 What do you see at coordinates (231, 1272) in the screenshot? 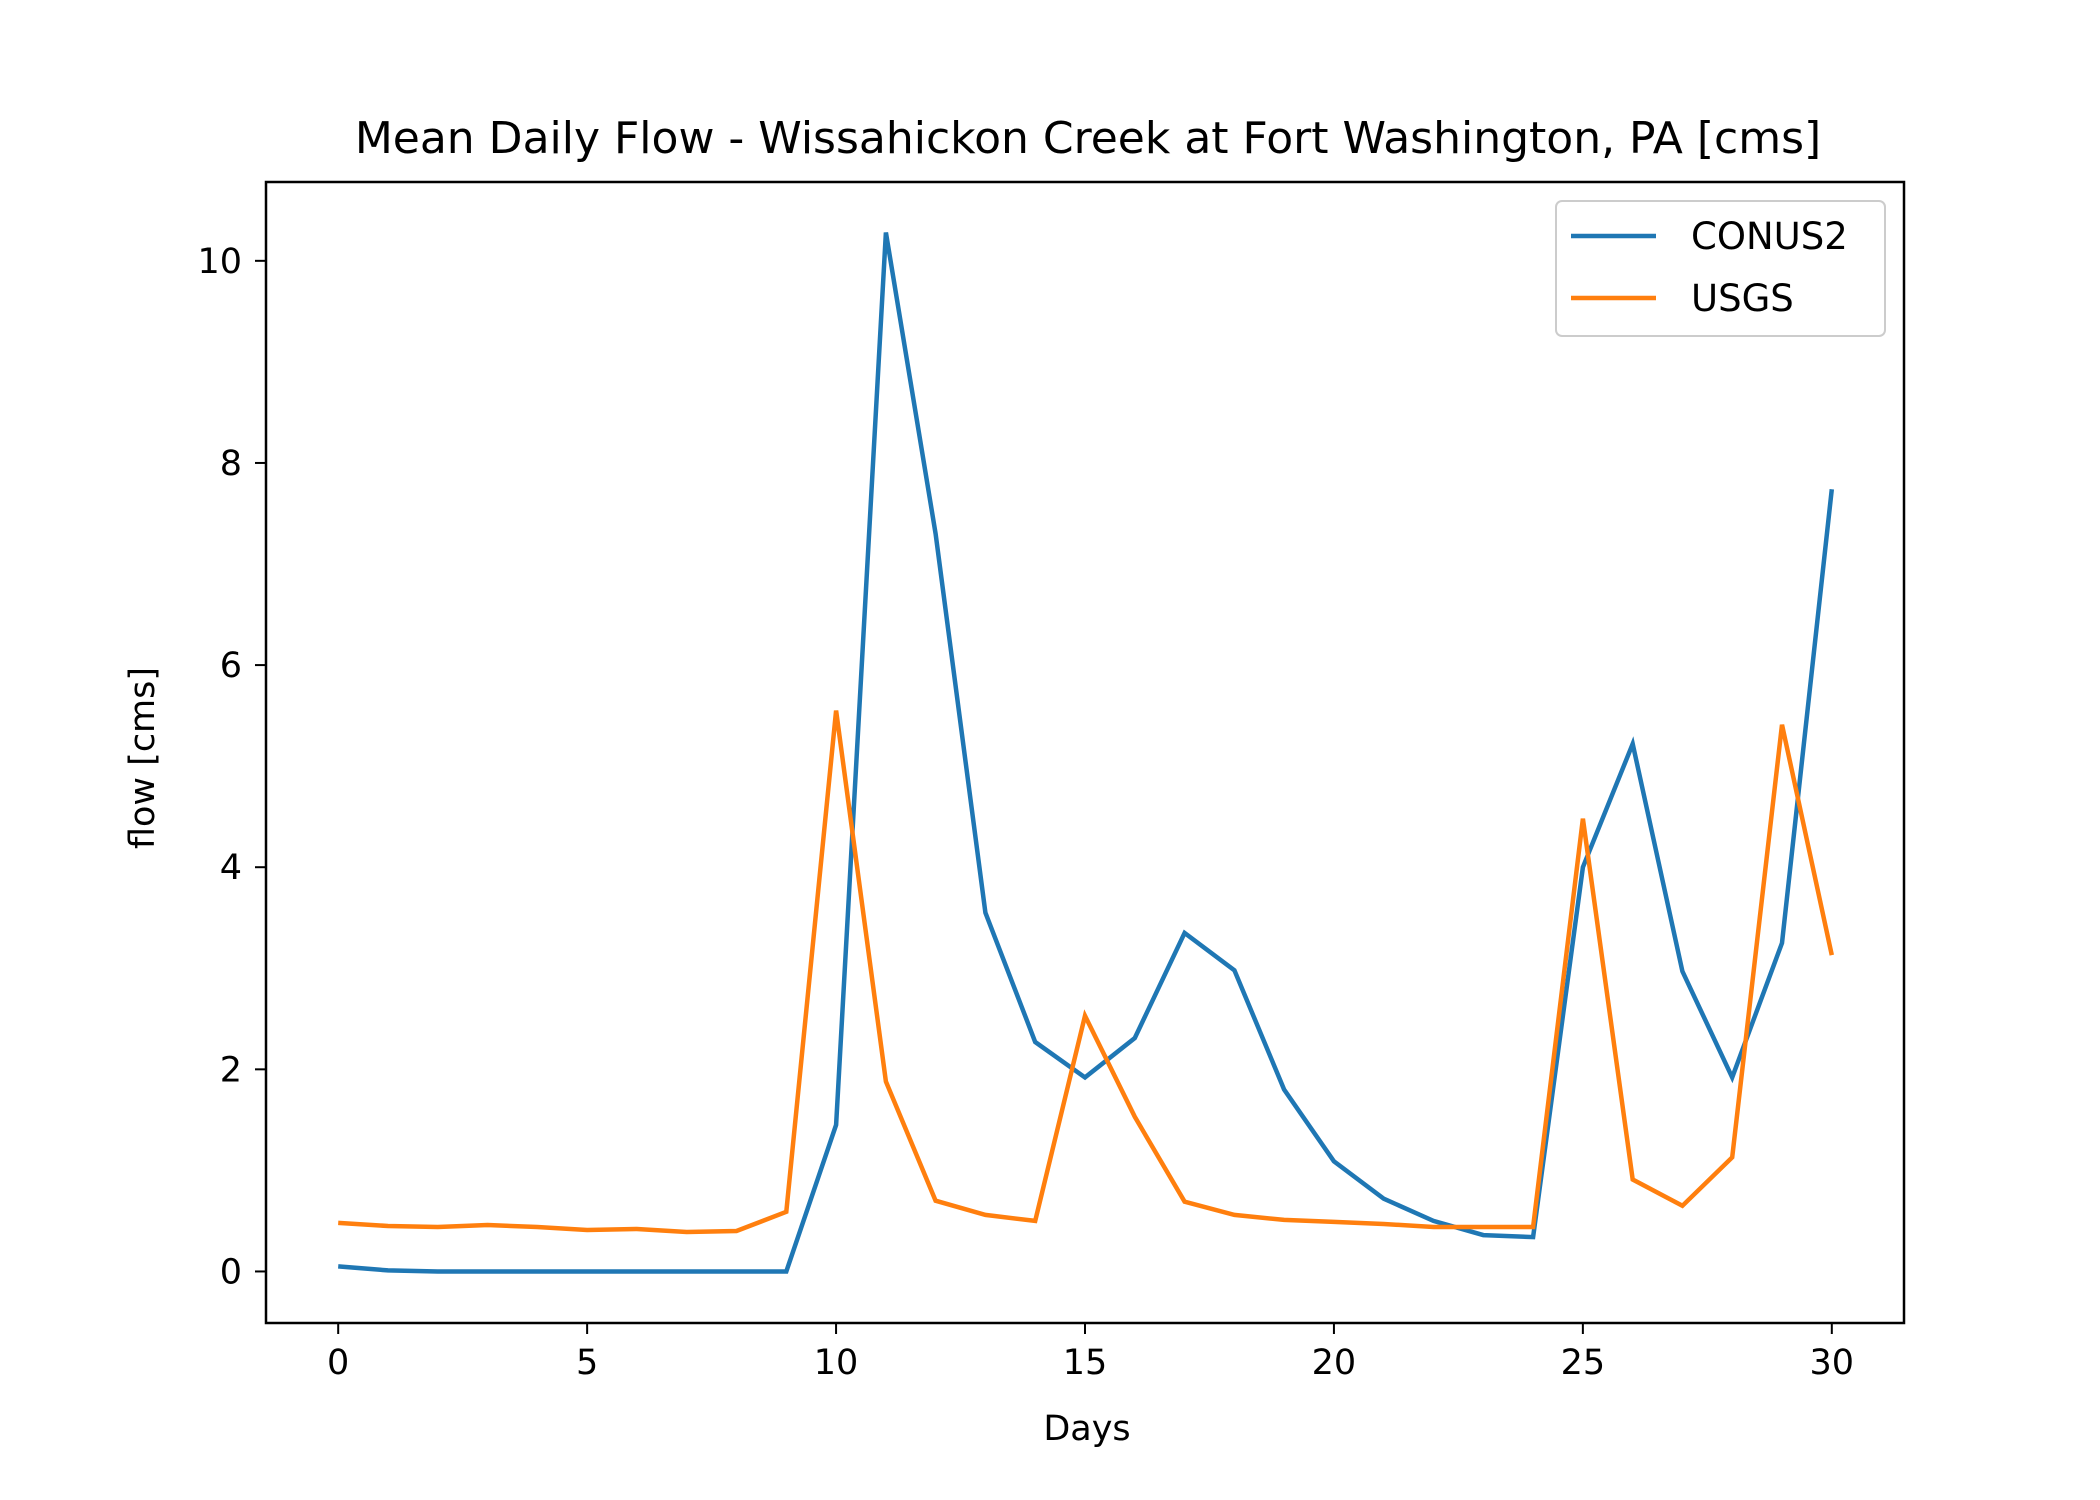
I see `y-tick-label: 0` at bounding box center [231, 1272].